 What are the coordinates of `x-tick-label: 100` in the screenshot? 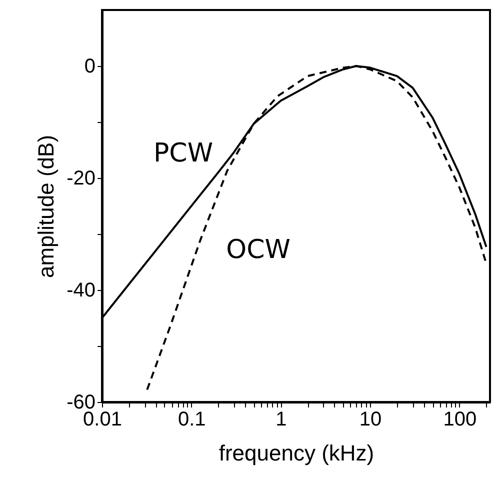 It's located at (460, 419).